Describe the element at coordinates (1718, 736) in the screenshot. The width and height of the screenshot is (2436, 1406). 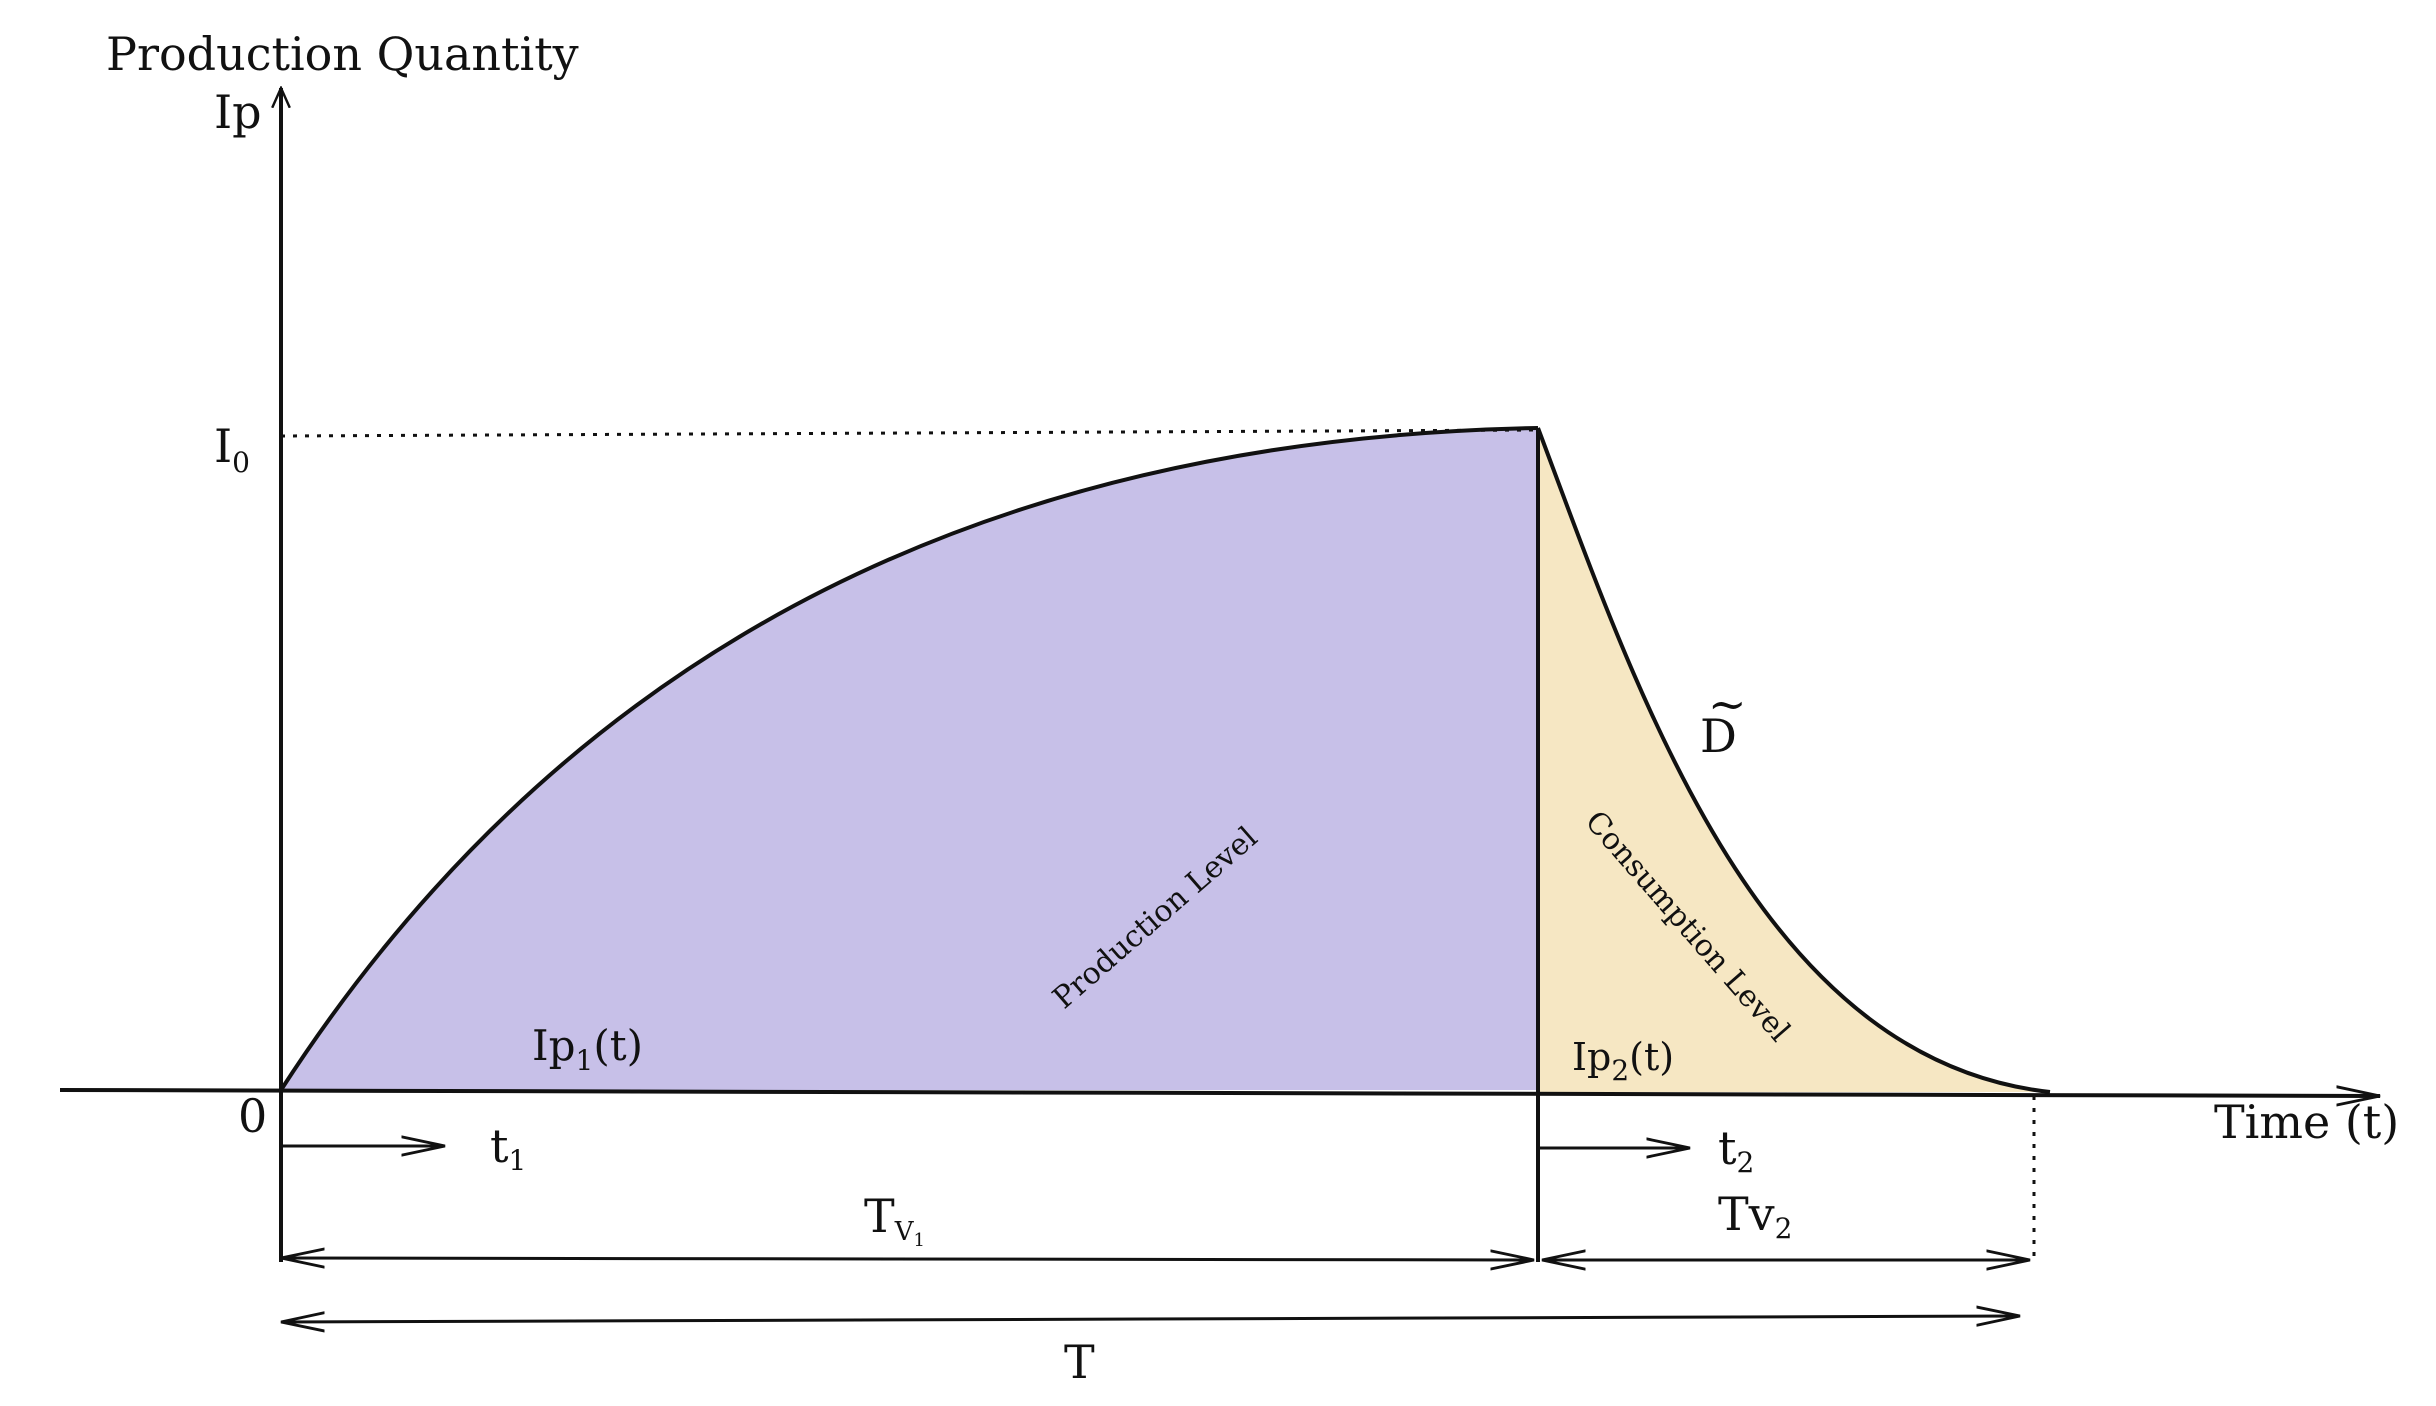
I see `demand-label: D` at that location.